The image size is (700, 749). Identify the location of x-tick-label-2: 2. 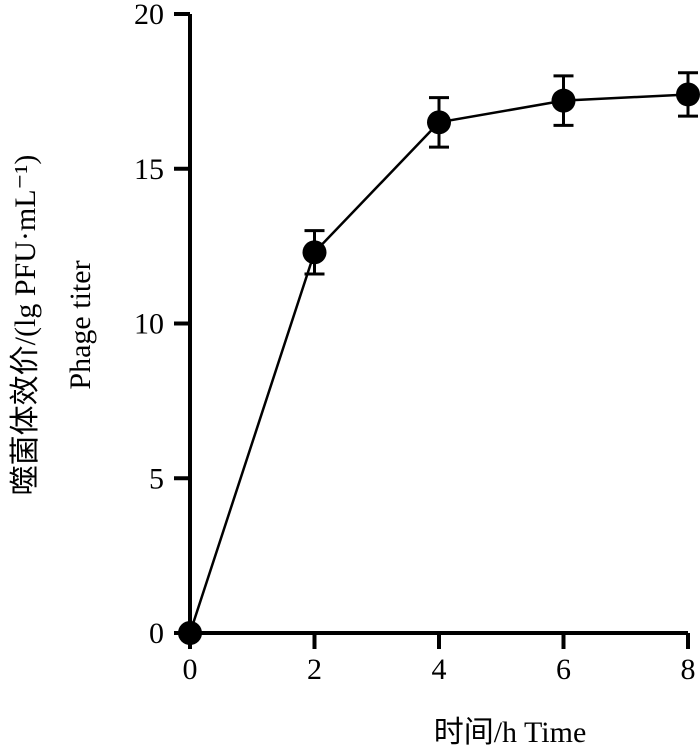
(314, 669).